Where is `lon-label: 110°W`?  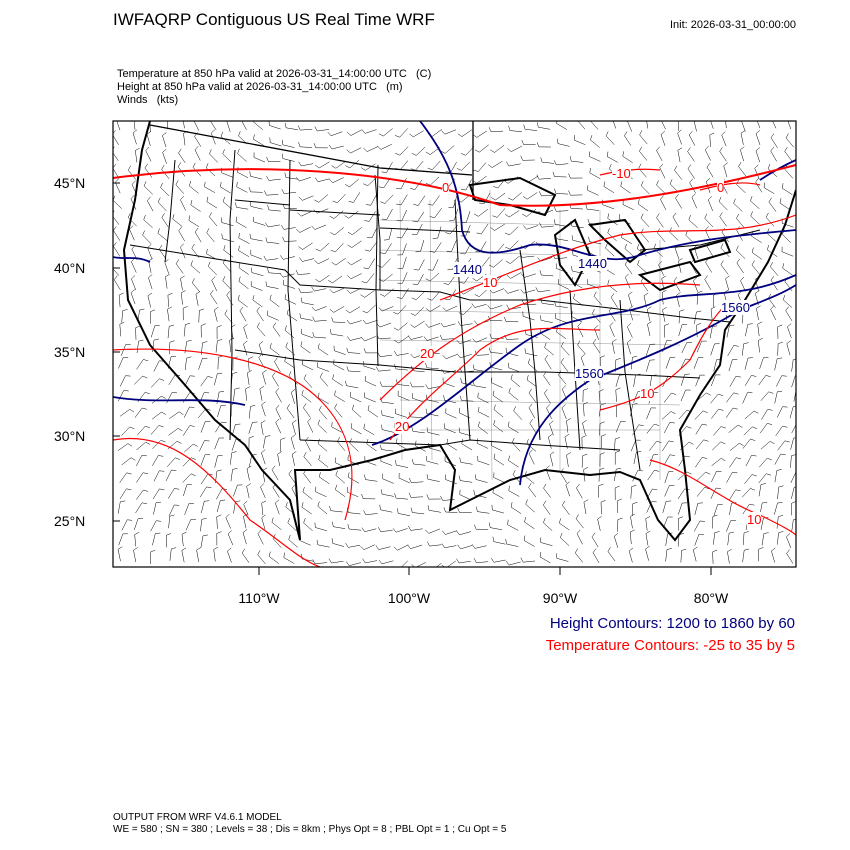
lon-label: 110°W is located at coordinates (259, 598).